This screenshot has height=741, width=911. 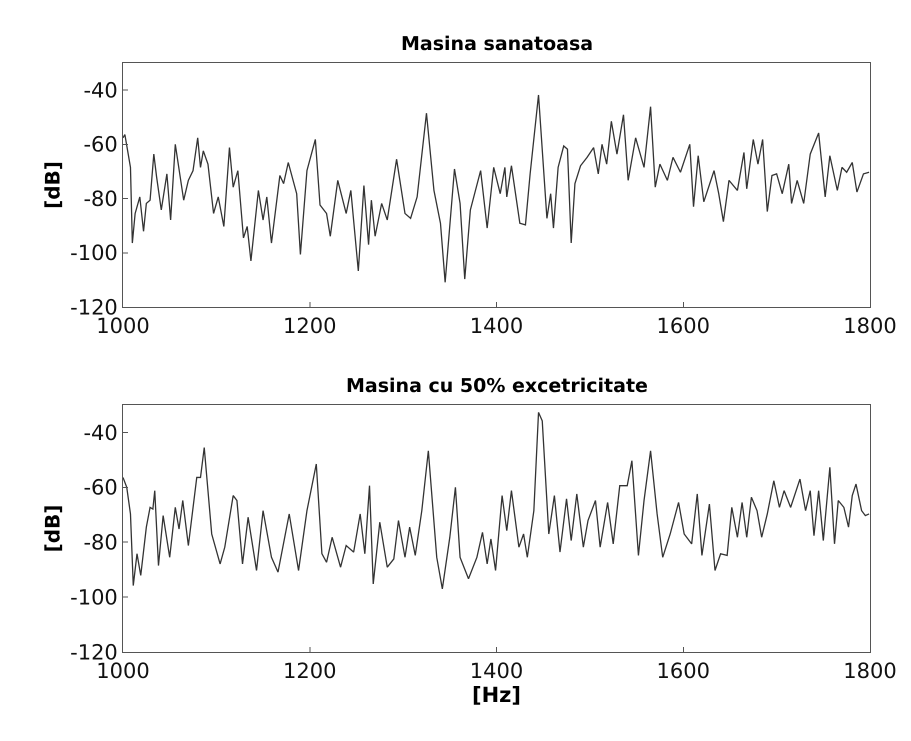 I want to click on chart-title: Masina cu 50% excetricitate, so click(x=497, y=386).